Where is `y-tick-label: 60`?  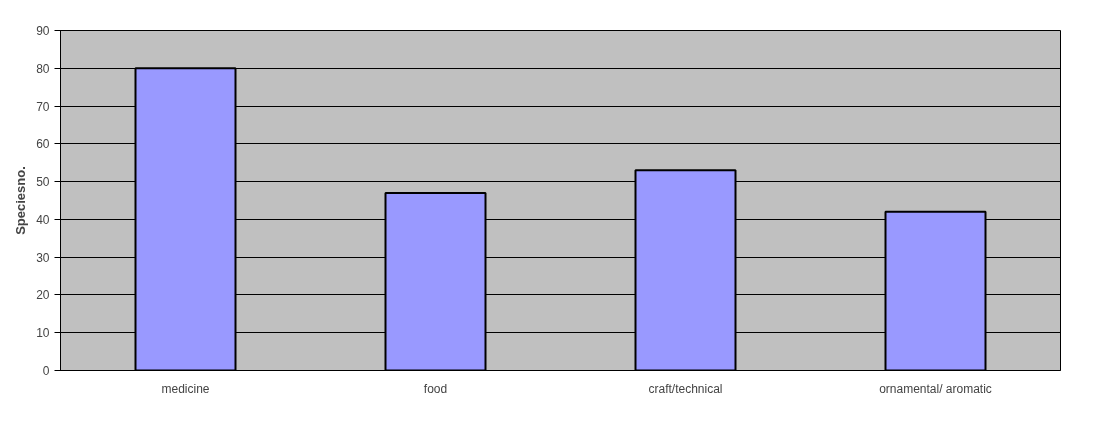
y-tick-label: 60 is located at coordinates (43, 144).